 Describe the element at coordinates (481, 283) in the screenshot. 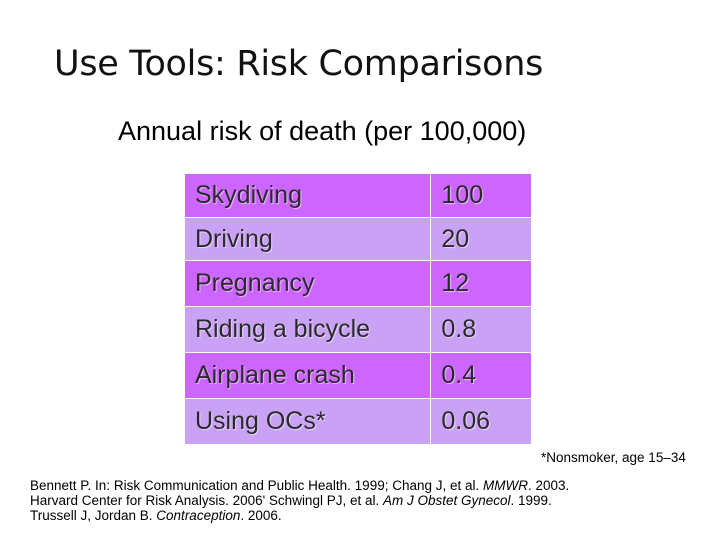

I see `risk-value-cell: 12` at that location.